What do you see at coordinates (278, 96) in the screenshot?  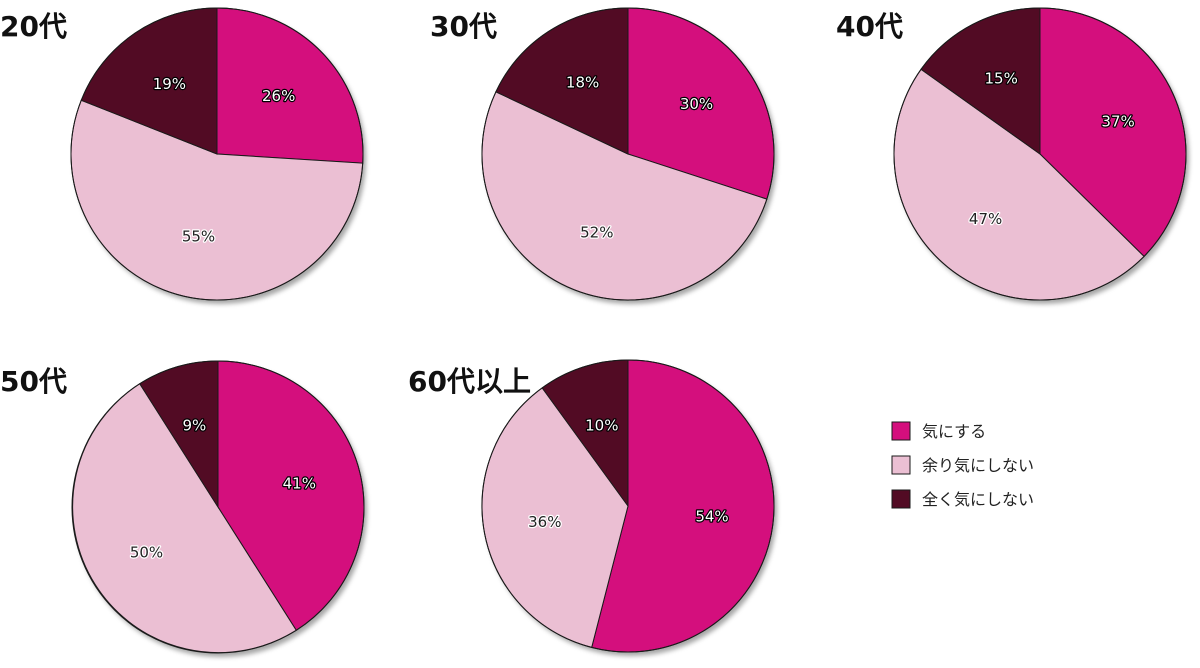 I see `slice-label: 26%` at bounding box center [278, 96].